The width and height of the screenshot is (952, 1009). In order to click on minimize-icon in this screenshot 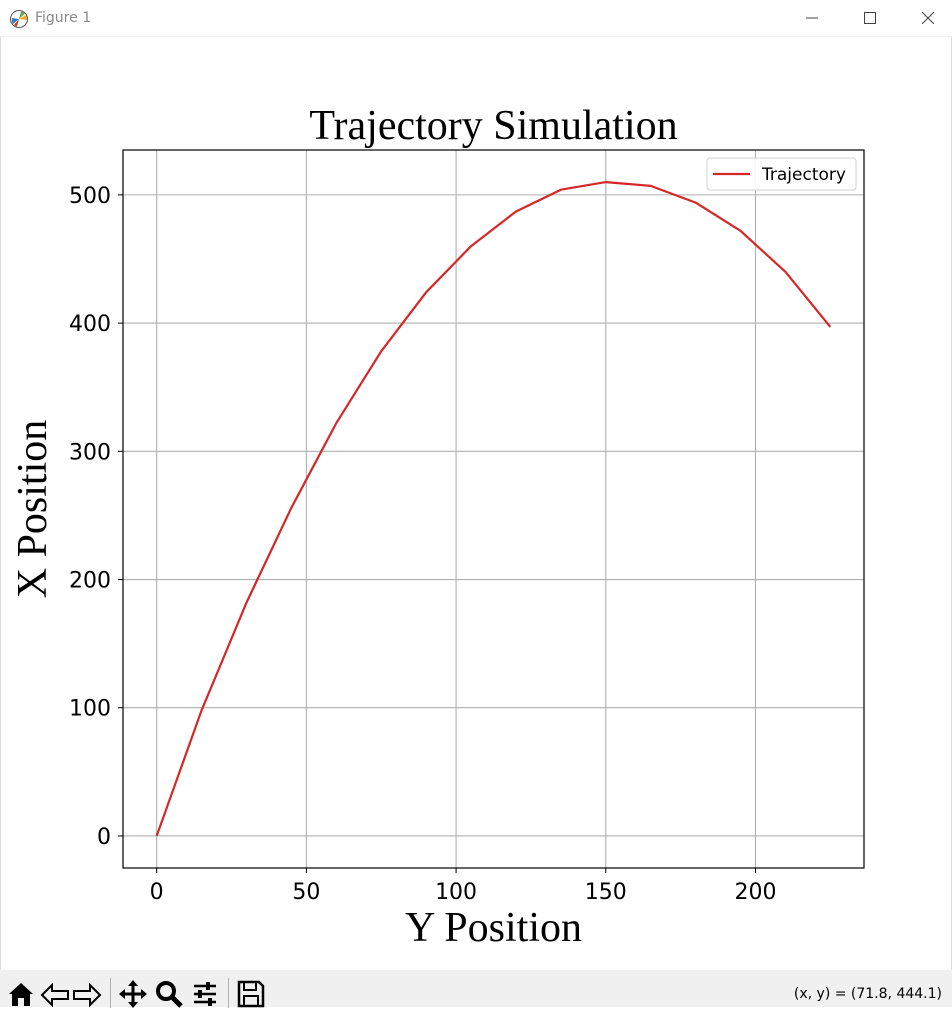, I will do `click(812, 18)`.